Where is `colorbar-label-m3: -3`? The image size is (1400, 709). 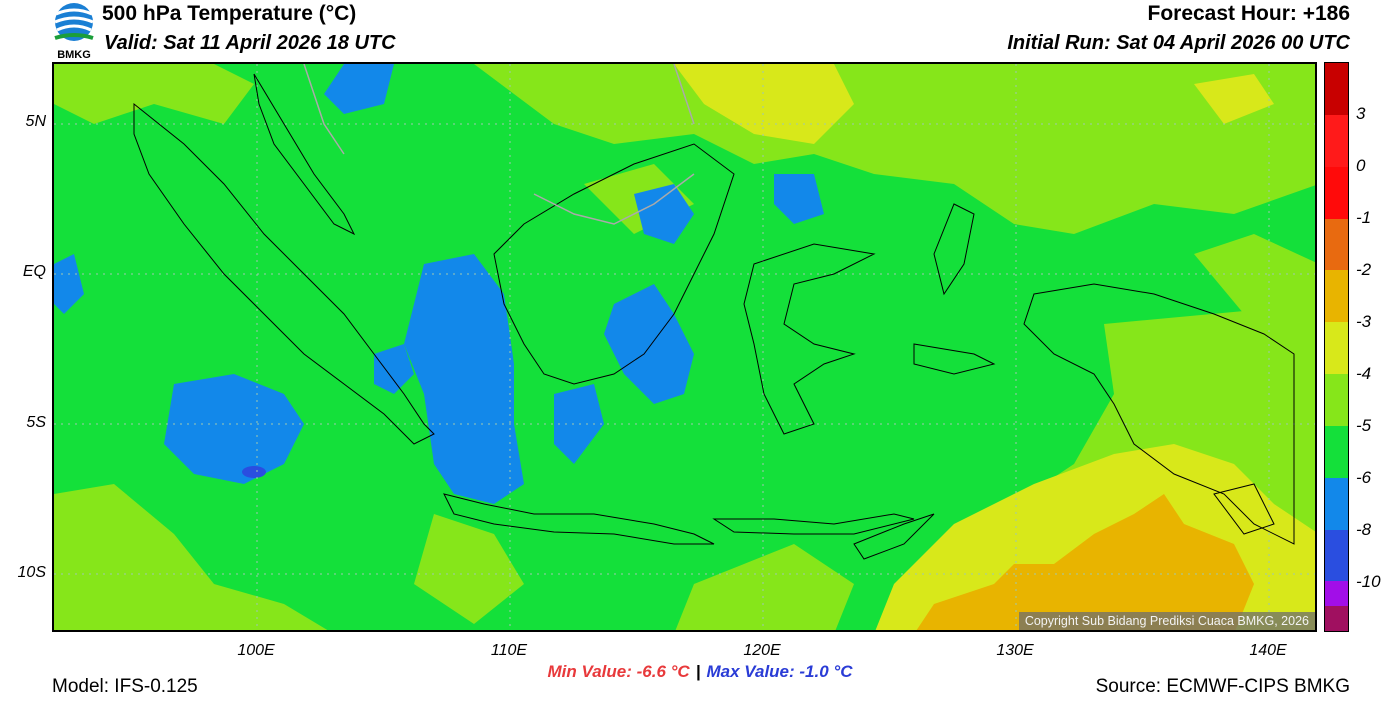 colorbar-label-m3: -3 is located at coordinates (1364, 321).